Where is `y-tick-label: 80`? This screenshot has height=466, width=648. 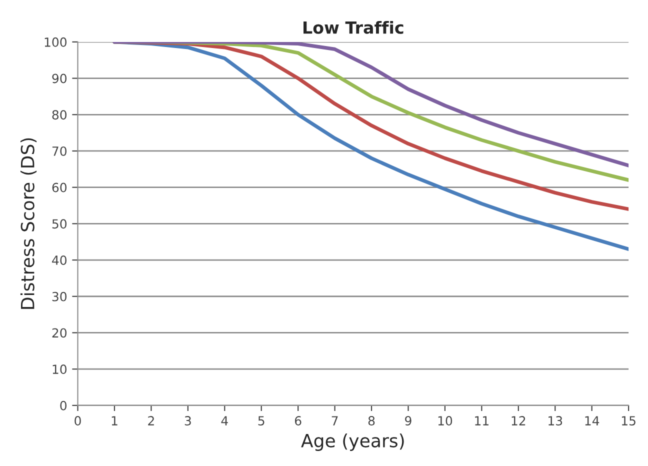
y-tick-label: 80 is located at coordinates (59, 115).